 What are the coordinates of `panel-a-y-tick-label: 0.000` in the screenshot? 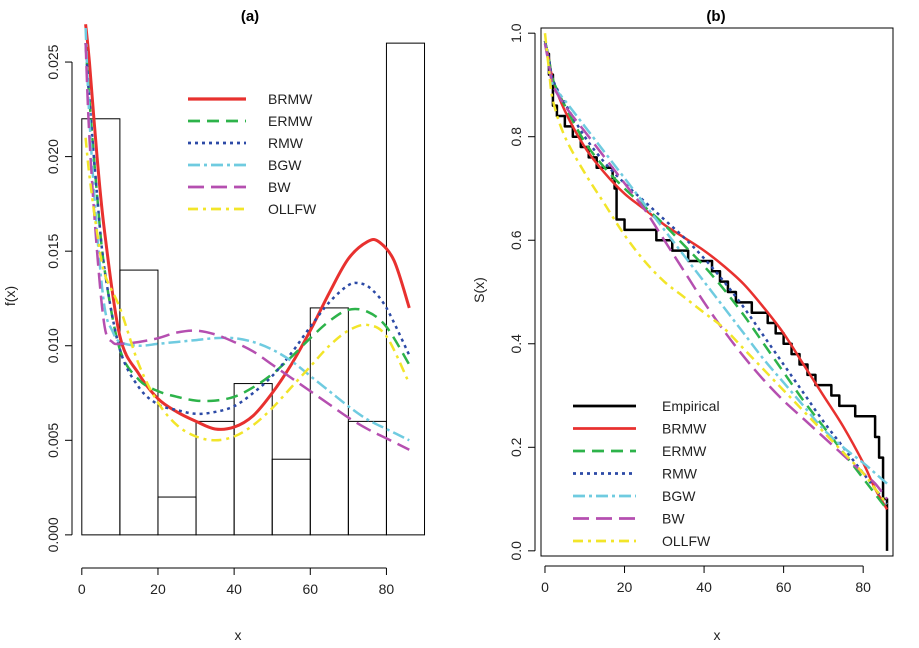 It's located at (53, 534).